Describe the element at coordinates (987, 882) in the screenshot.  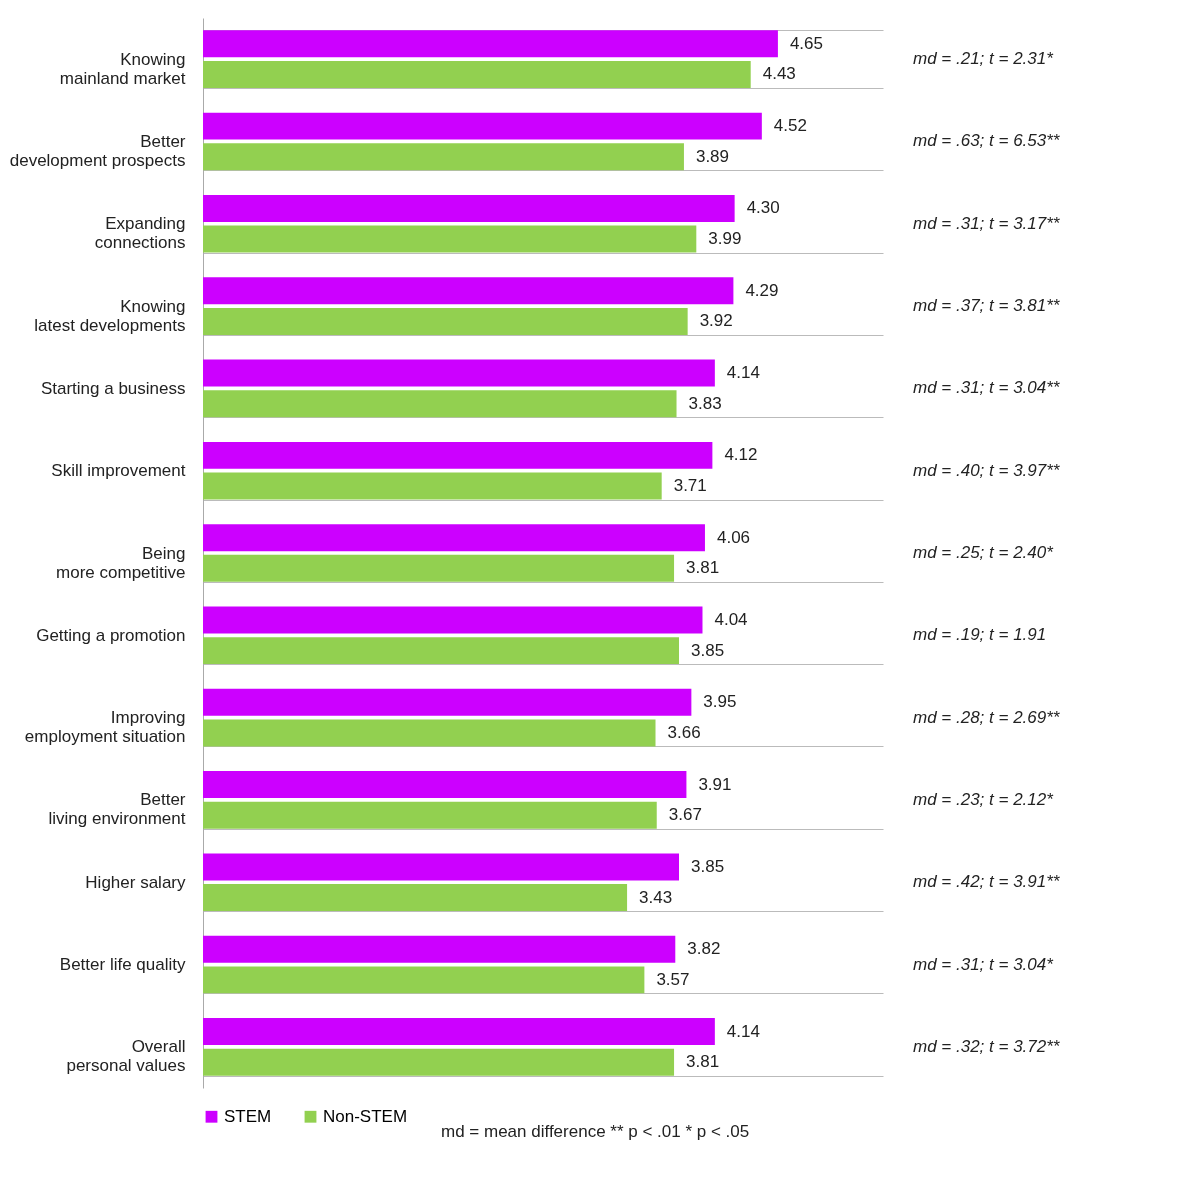
I see `text: md = .42; t = 3.91**` at that location.